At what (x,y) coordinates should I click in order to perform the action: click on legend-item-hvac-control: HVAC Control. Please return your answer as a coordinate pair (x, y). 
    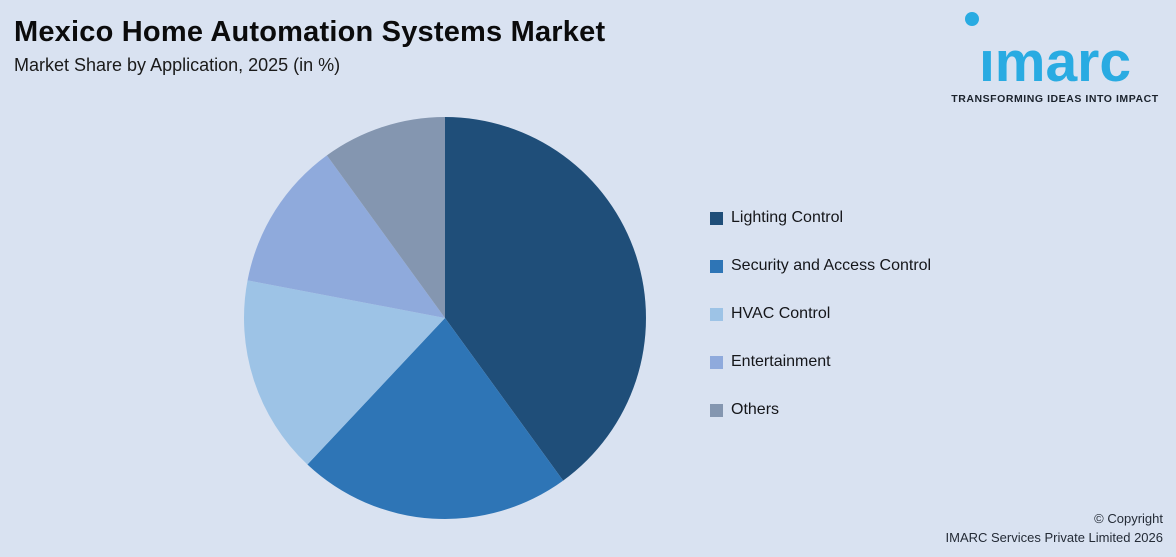
    Looking at the image, I should click on (820, 314).